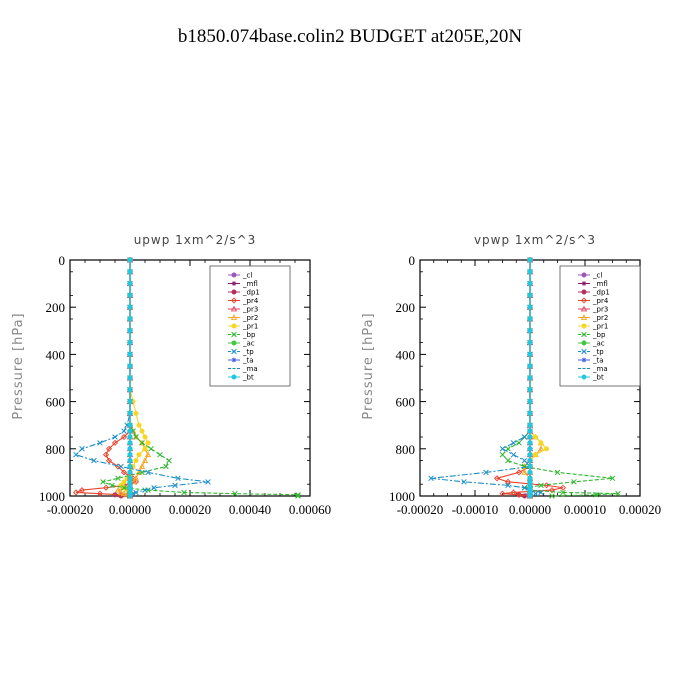 The image size is (700, 700). I want to click on legend-label: _dp1, so click(251, 293).